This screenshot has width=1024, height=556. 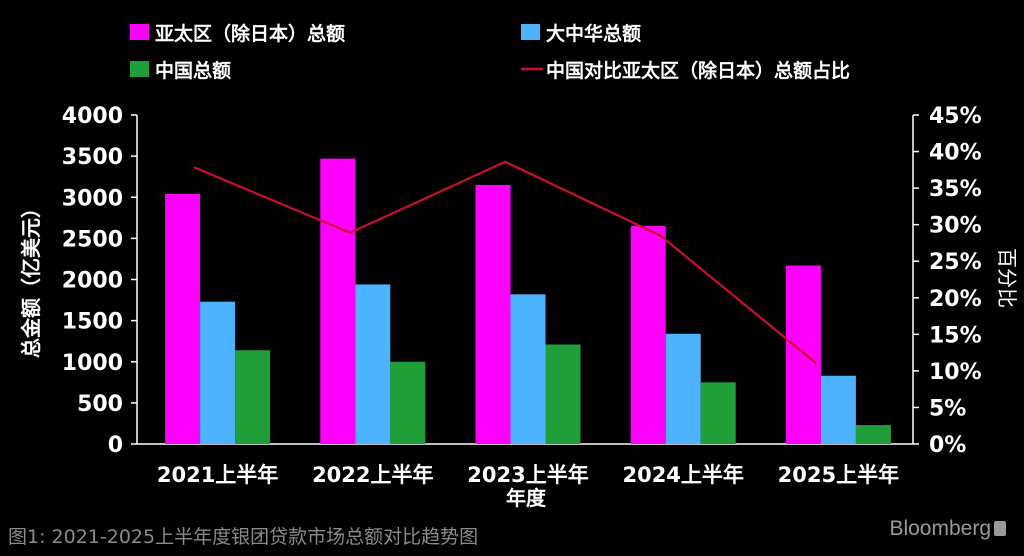 I want to click on legend-label: 亚太区（除日本）总额, so click(x=250, y=33).